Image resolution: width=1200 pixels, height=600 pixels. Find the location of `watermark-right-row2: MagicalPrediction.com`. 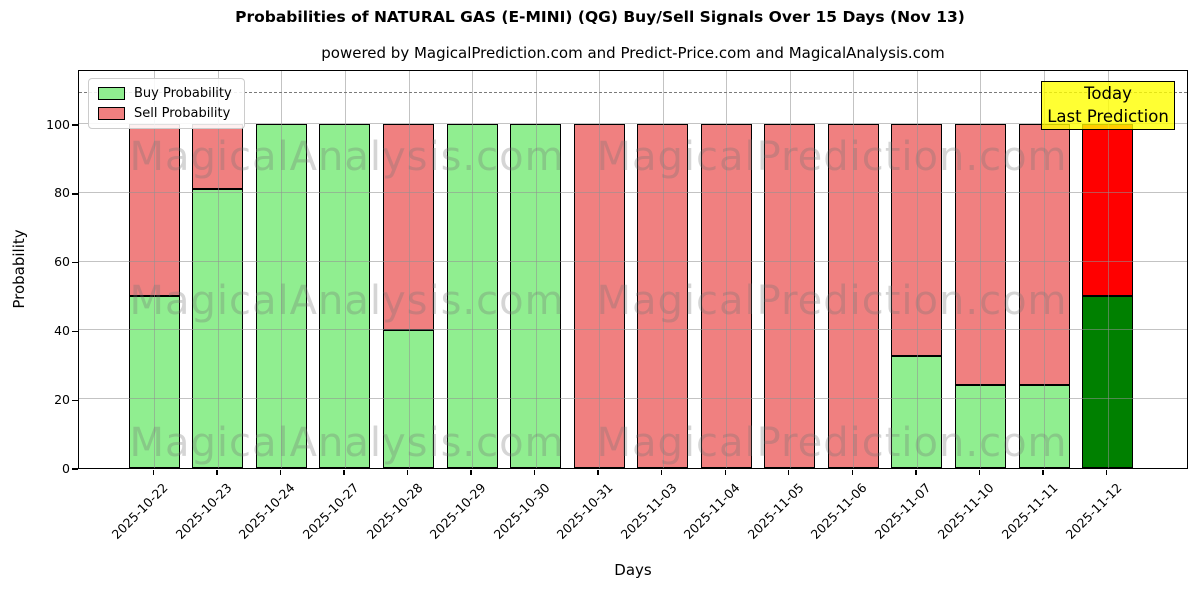

watermark-right-row2: MagicalPrediction.com is located at coordinates (832, 301).